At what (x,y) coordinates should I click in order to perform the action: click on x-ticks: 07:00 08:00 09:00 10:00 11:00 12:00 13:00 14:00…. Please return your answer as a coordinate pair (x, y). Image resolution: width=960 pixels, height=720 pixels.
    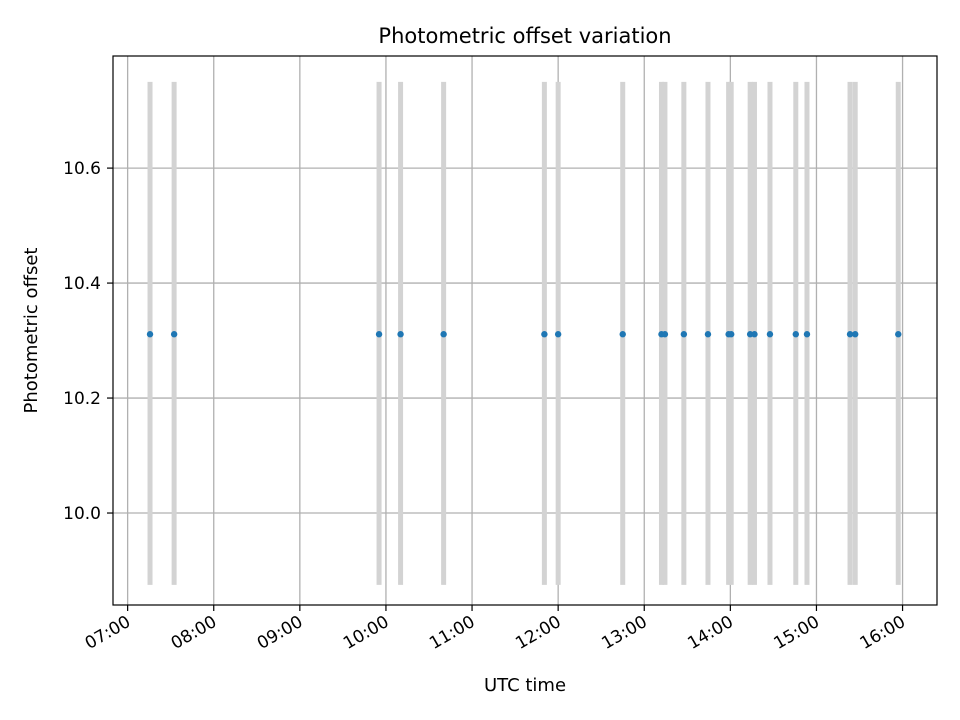
    Looking at the image, I should click on (495, 629).